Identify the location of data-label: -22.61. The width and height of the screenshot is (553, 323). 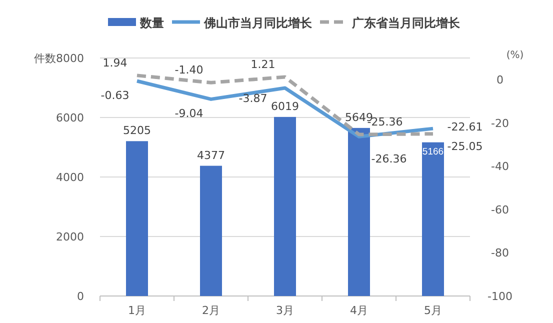
(465, 127).